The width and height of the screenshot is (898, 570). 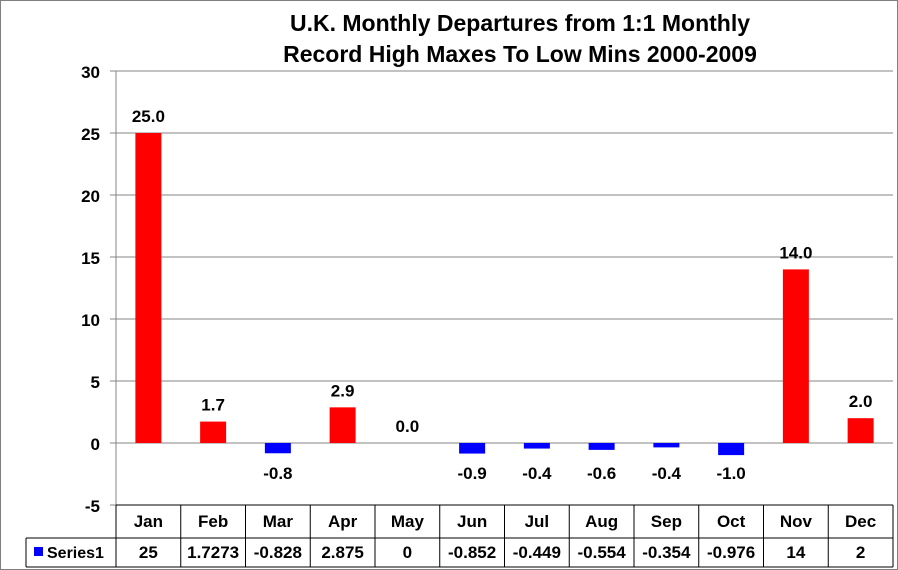 What do you see at coordinates (213, 405) in the screenshot?
I see `data-label: 1.7` at bounding box center [213, 405].